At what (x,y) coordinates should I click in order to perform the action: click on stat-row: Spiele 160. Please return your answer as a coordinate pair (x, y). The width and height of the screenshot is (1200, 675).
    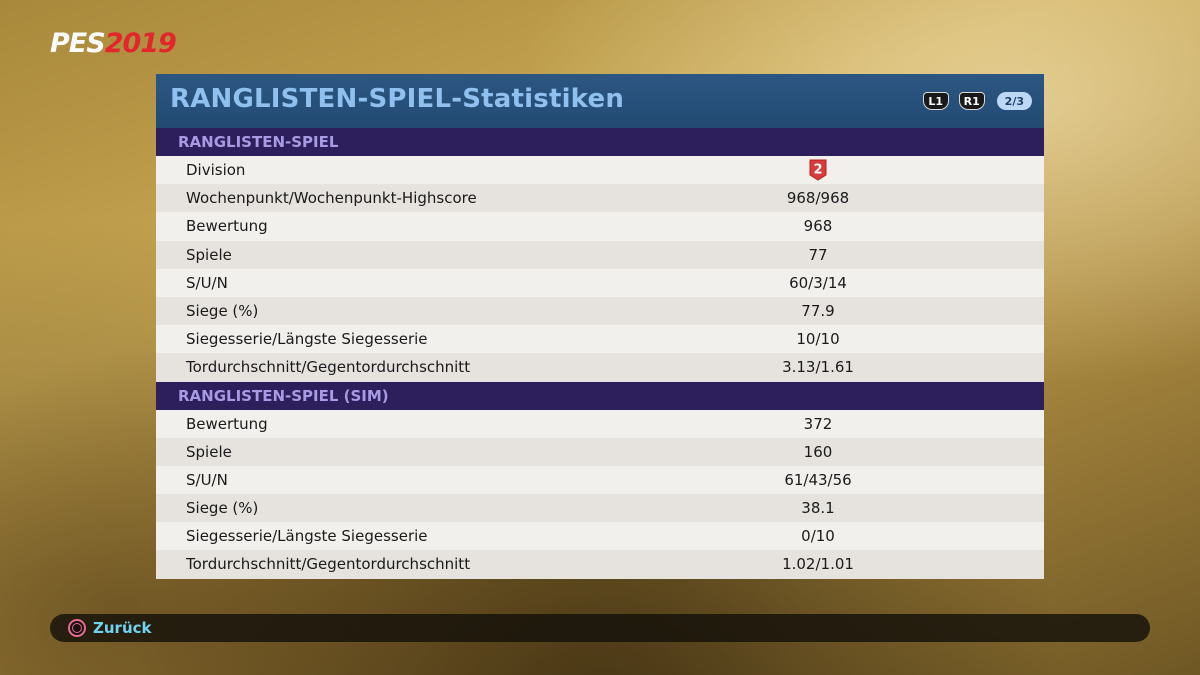
    Looking at the image, I should click on (600, 451).